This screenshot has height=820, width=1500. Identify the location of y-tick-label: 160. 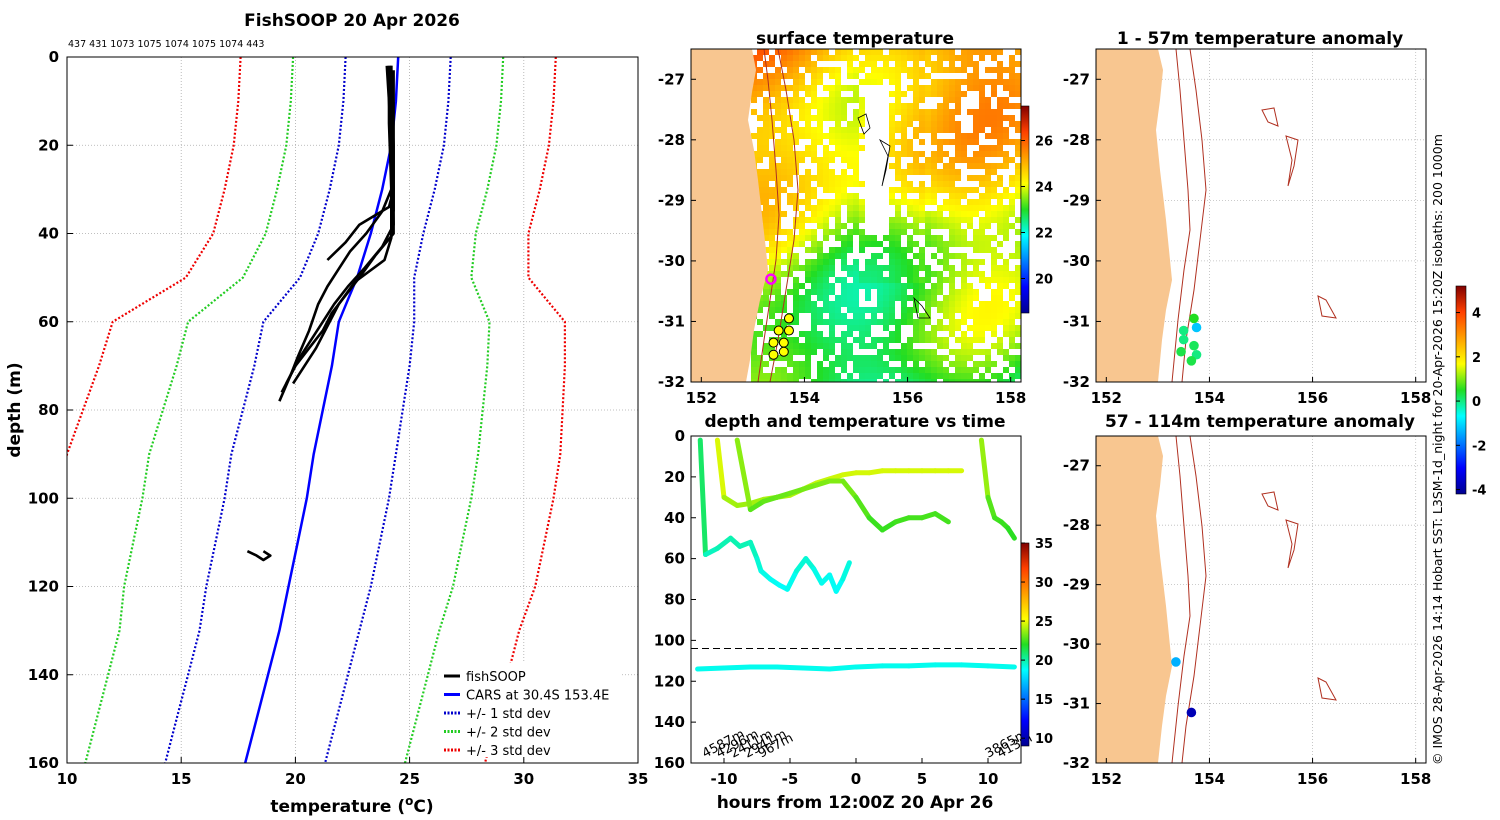
(43, 763).